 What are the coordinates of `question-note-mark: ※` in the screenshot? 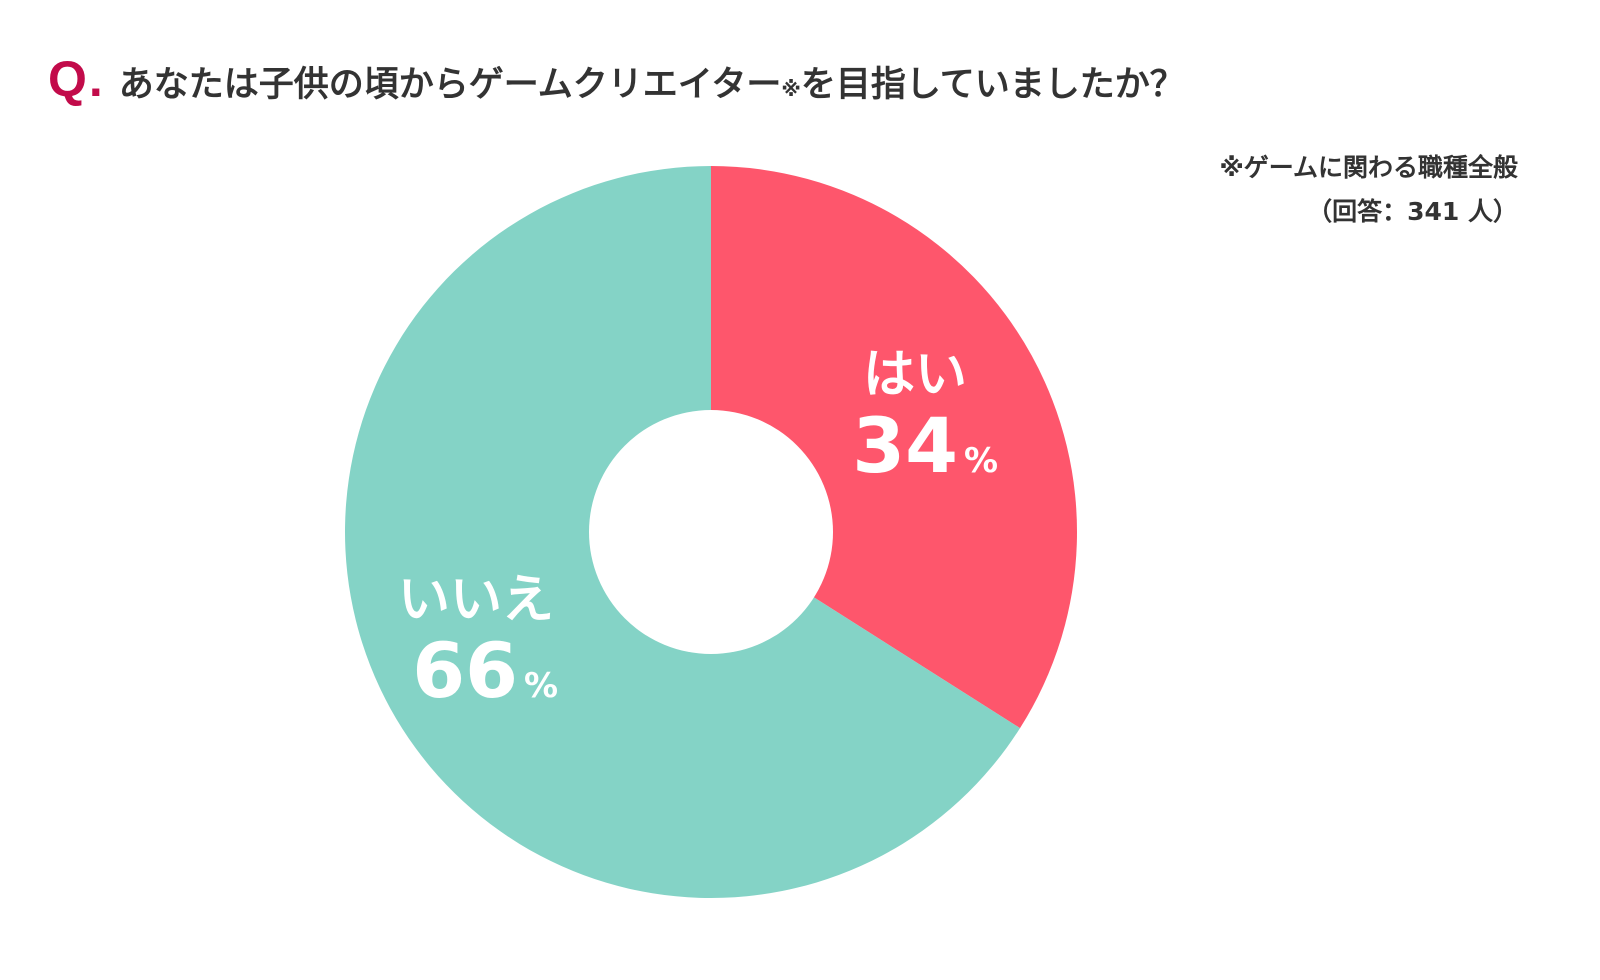 It's located at (791, 89).